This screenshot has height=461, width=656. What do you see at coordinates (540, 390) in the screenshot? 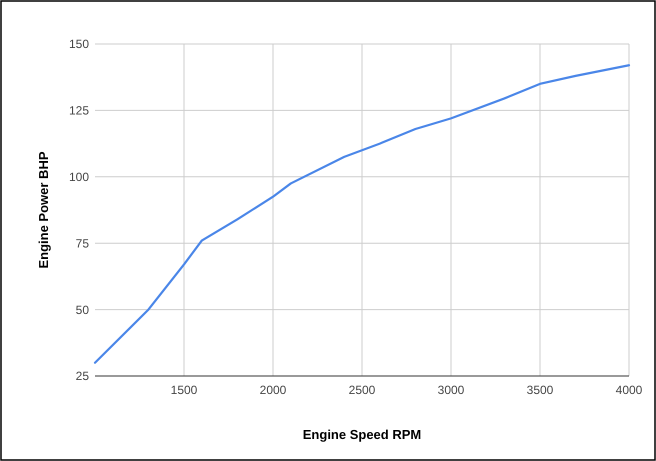
I see `x-tick-label: 3500` at bounding box center [540, 390].